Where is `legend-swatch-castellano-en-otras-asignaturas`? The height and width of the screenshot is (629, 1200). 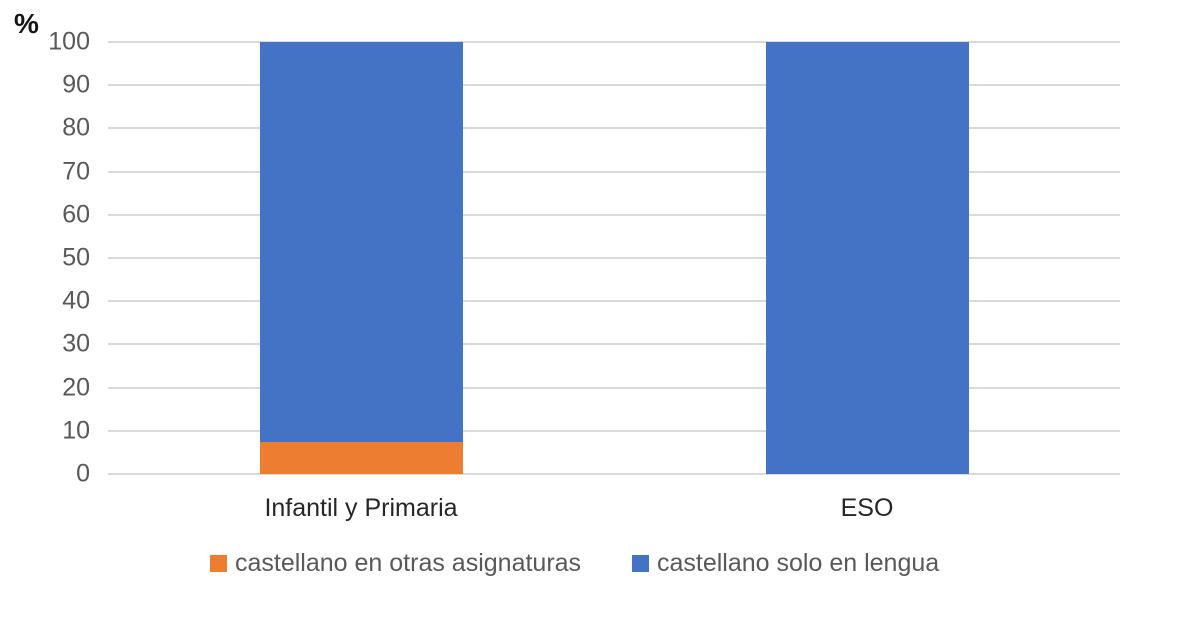
legend-swatch-castellano-en-otras-asignaturas is located at coordinates (218, 563).